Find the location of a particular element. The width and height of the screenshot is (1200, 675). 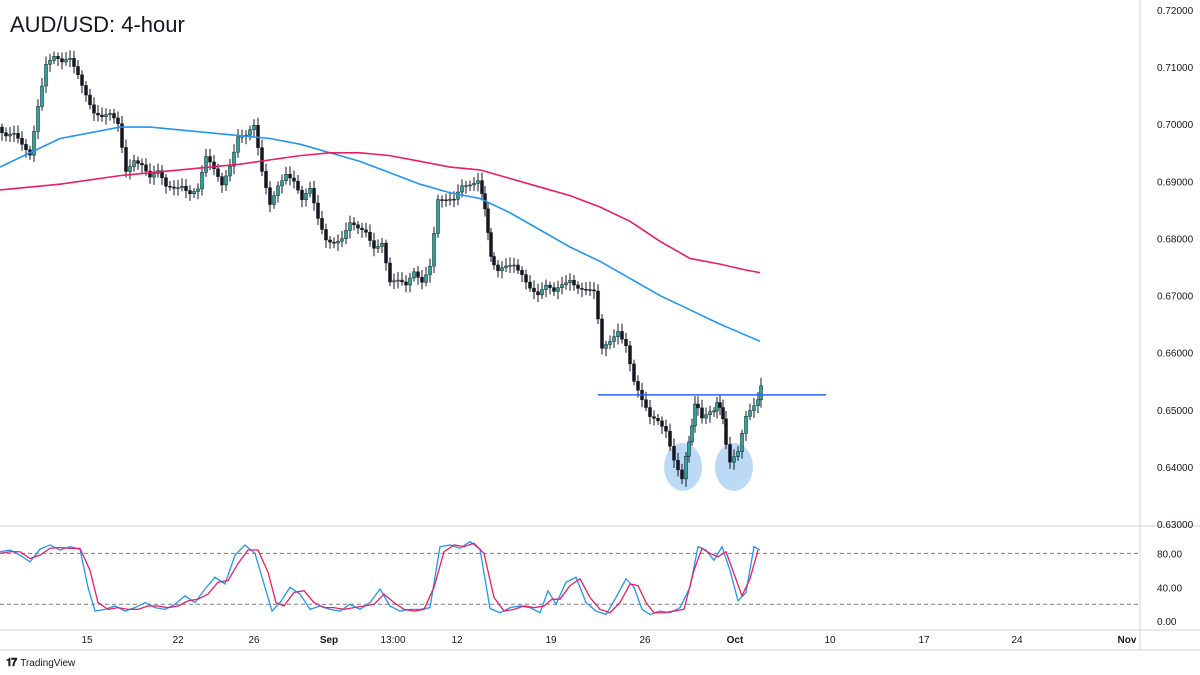

stochastic-pane is located at coordinates (570, 578).